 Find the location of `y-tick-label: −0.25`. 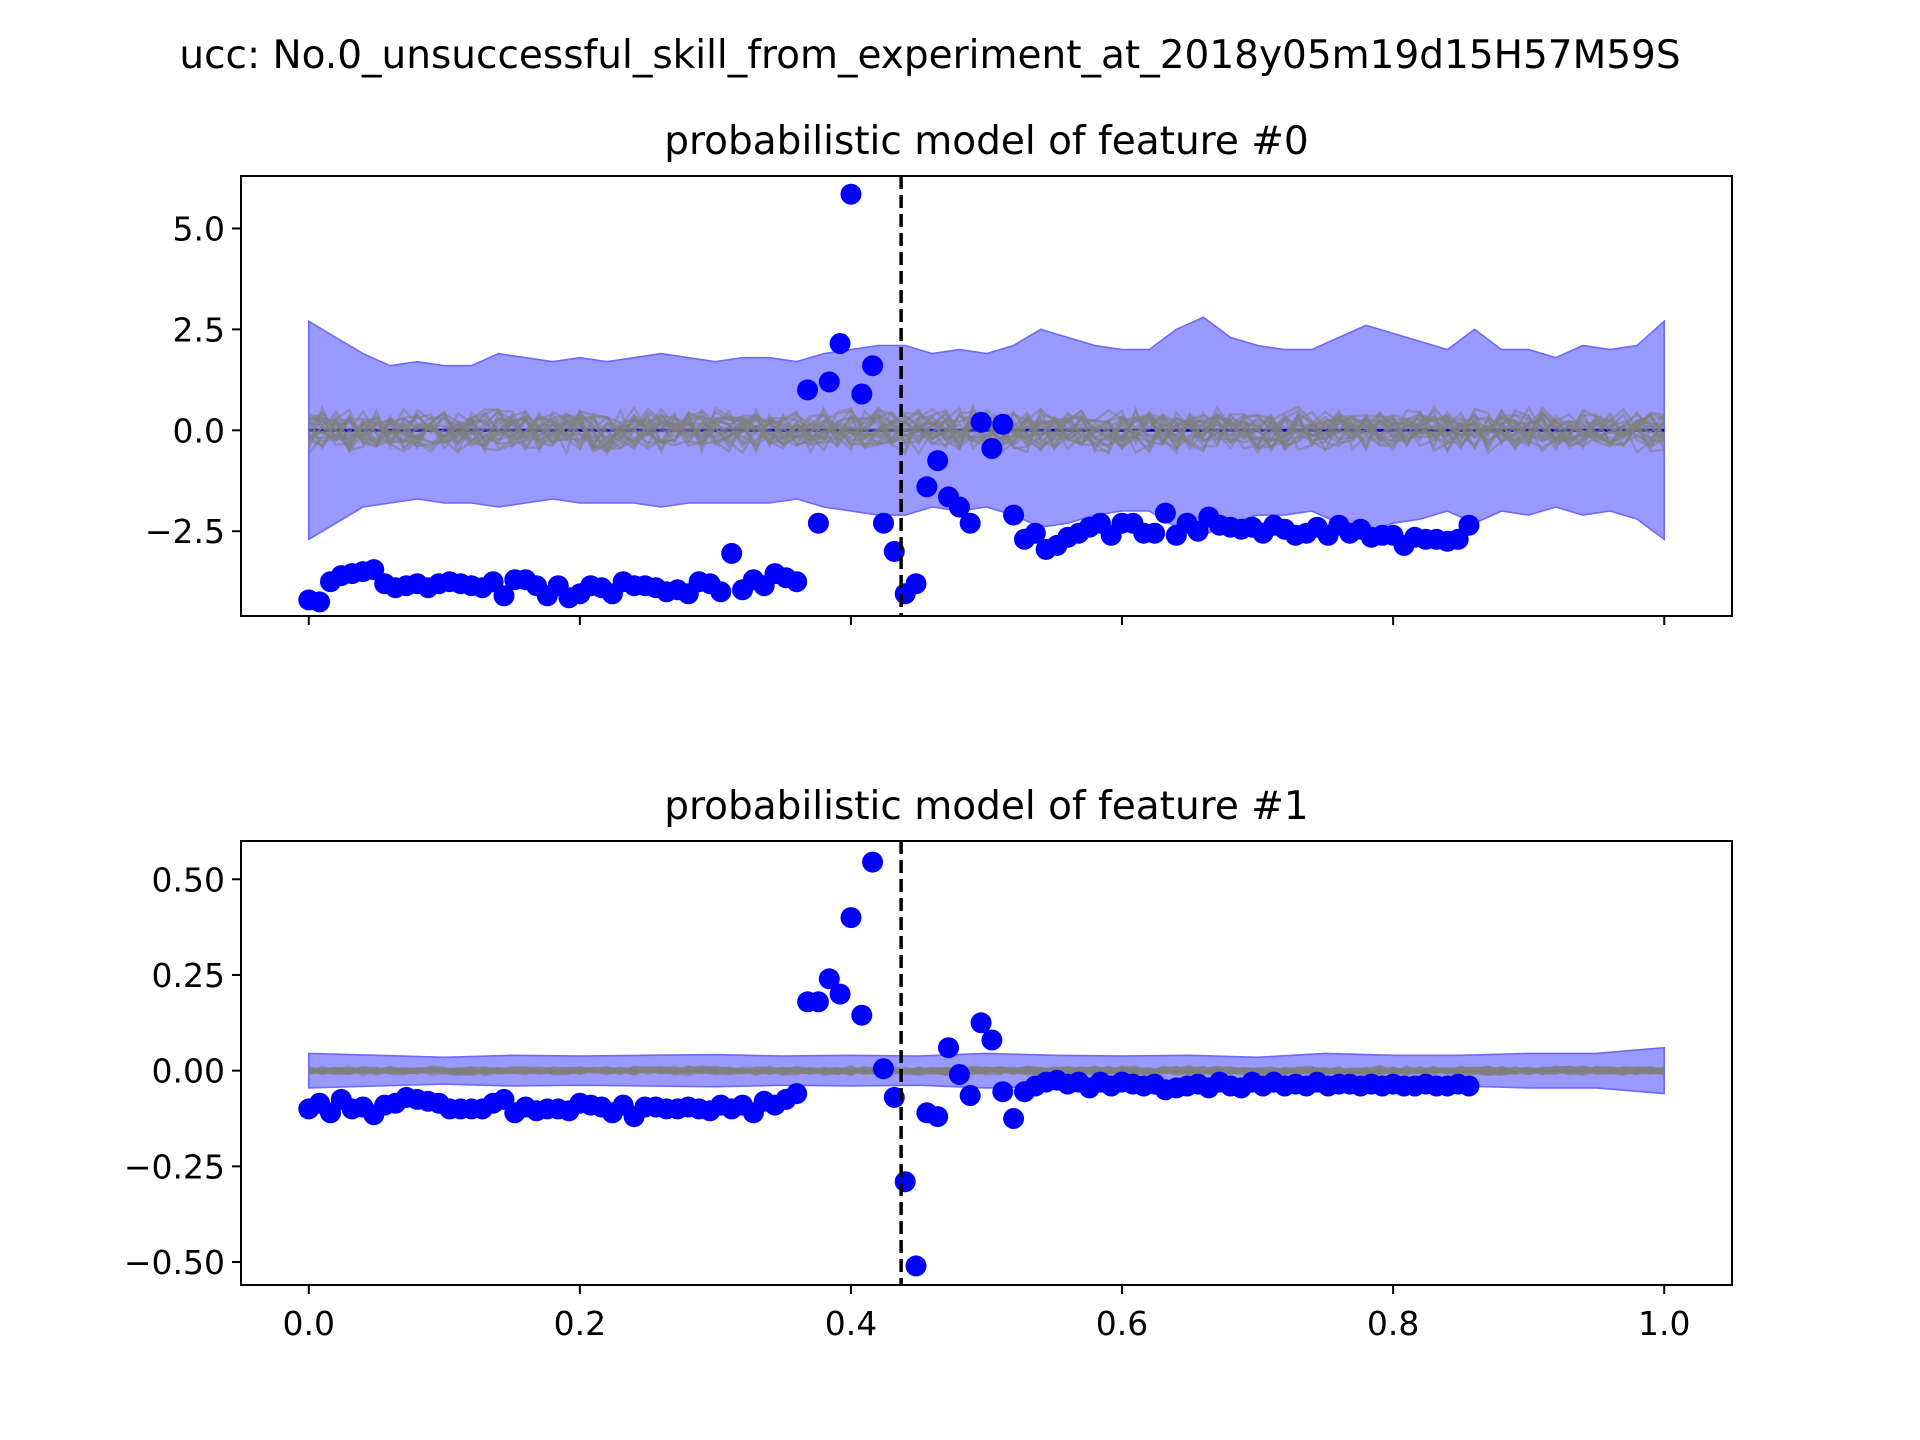

y-tick-label: −0.25 is located at coordinates (174, 1166).